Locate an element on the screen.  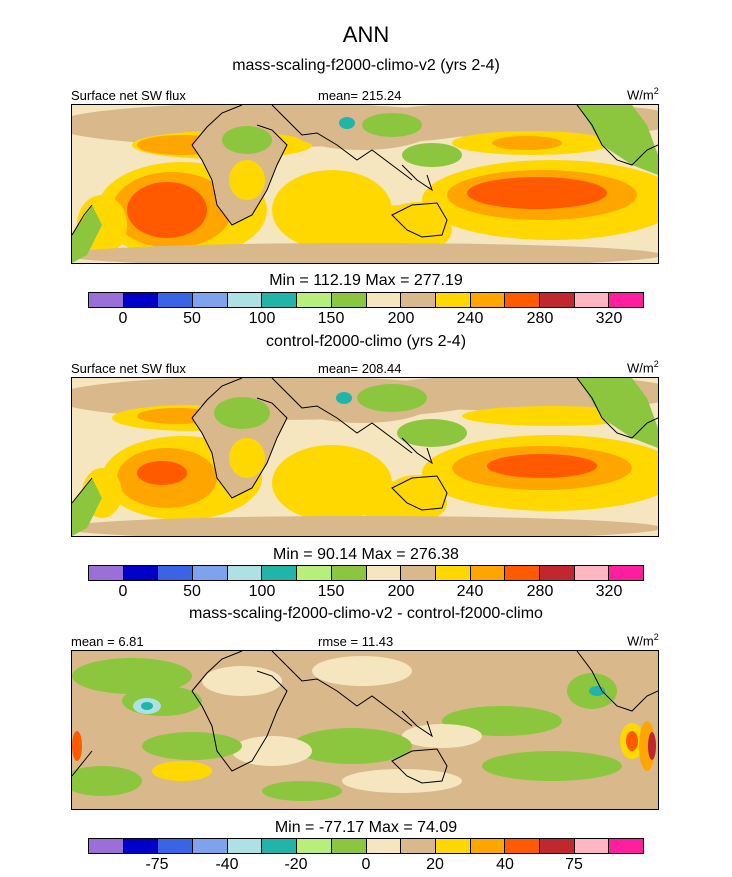
panel3-tick-5: 40 is located at coordinates (505, 864).